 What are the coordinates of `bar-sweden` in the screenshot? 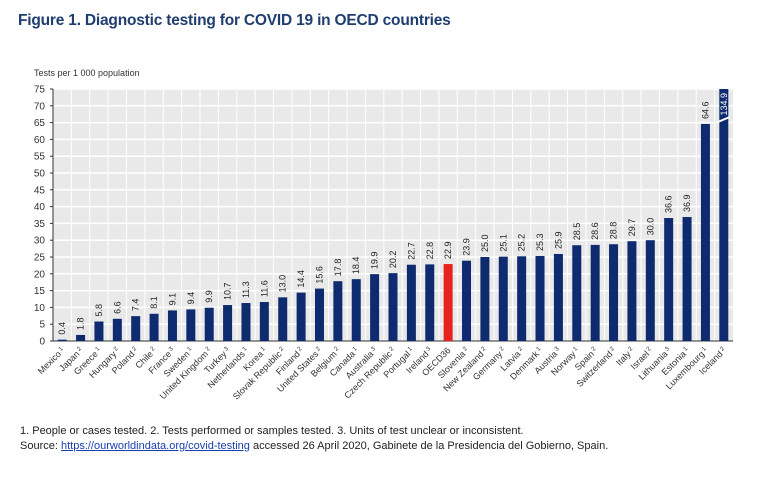 It's located at (191, 325).